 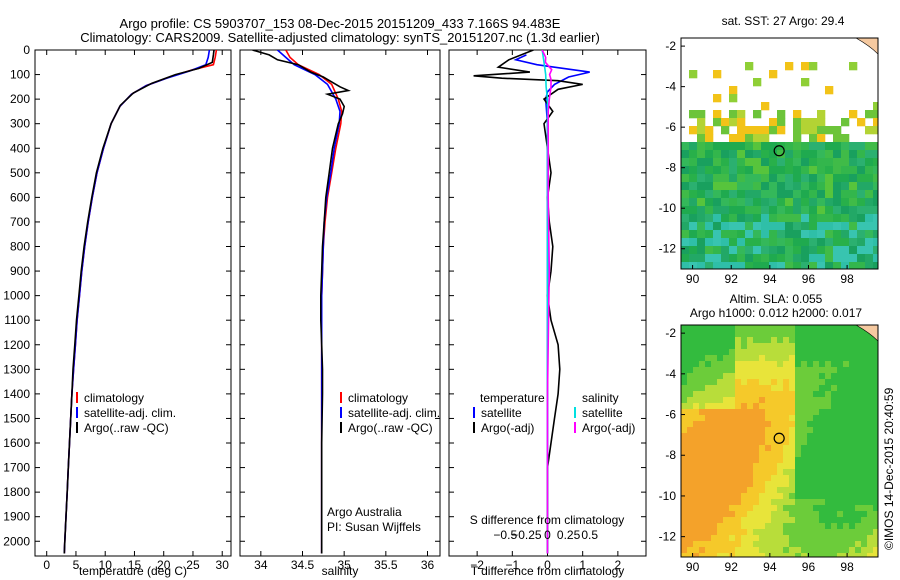 I want to click on x-tick-label: 30, so click(x=223, y=565).